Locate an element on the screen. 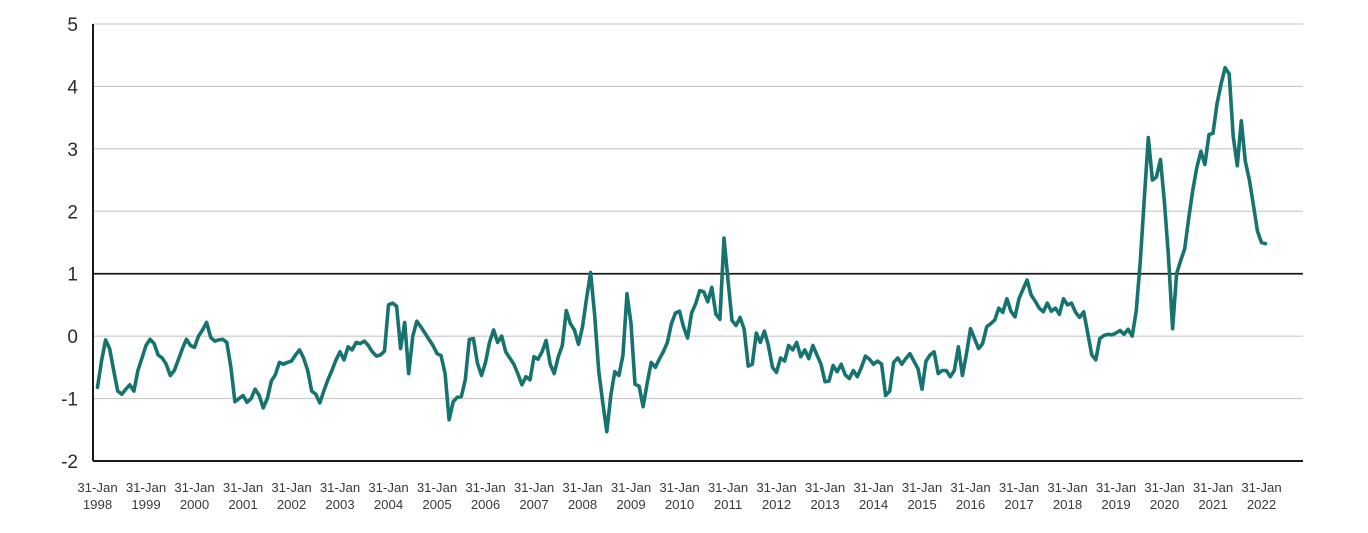 The image size is (1368, 533). x-tick-label-2012: 31-Jan 2012 is located at coordinates (776, 496).